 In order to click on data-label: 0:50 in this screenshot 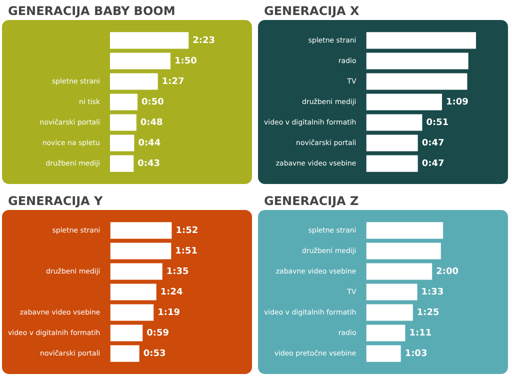, I will do `click(153, 102)`.